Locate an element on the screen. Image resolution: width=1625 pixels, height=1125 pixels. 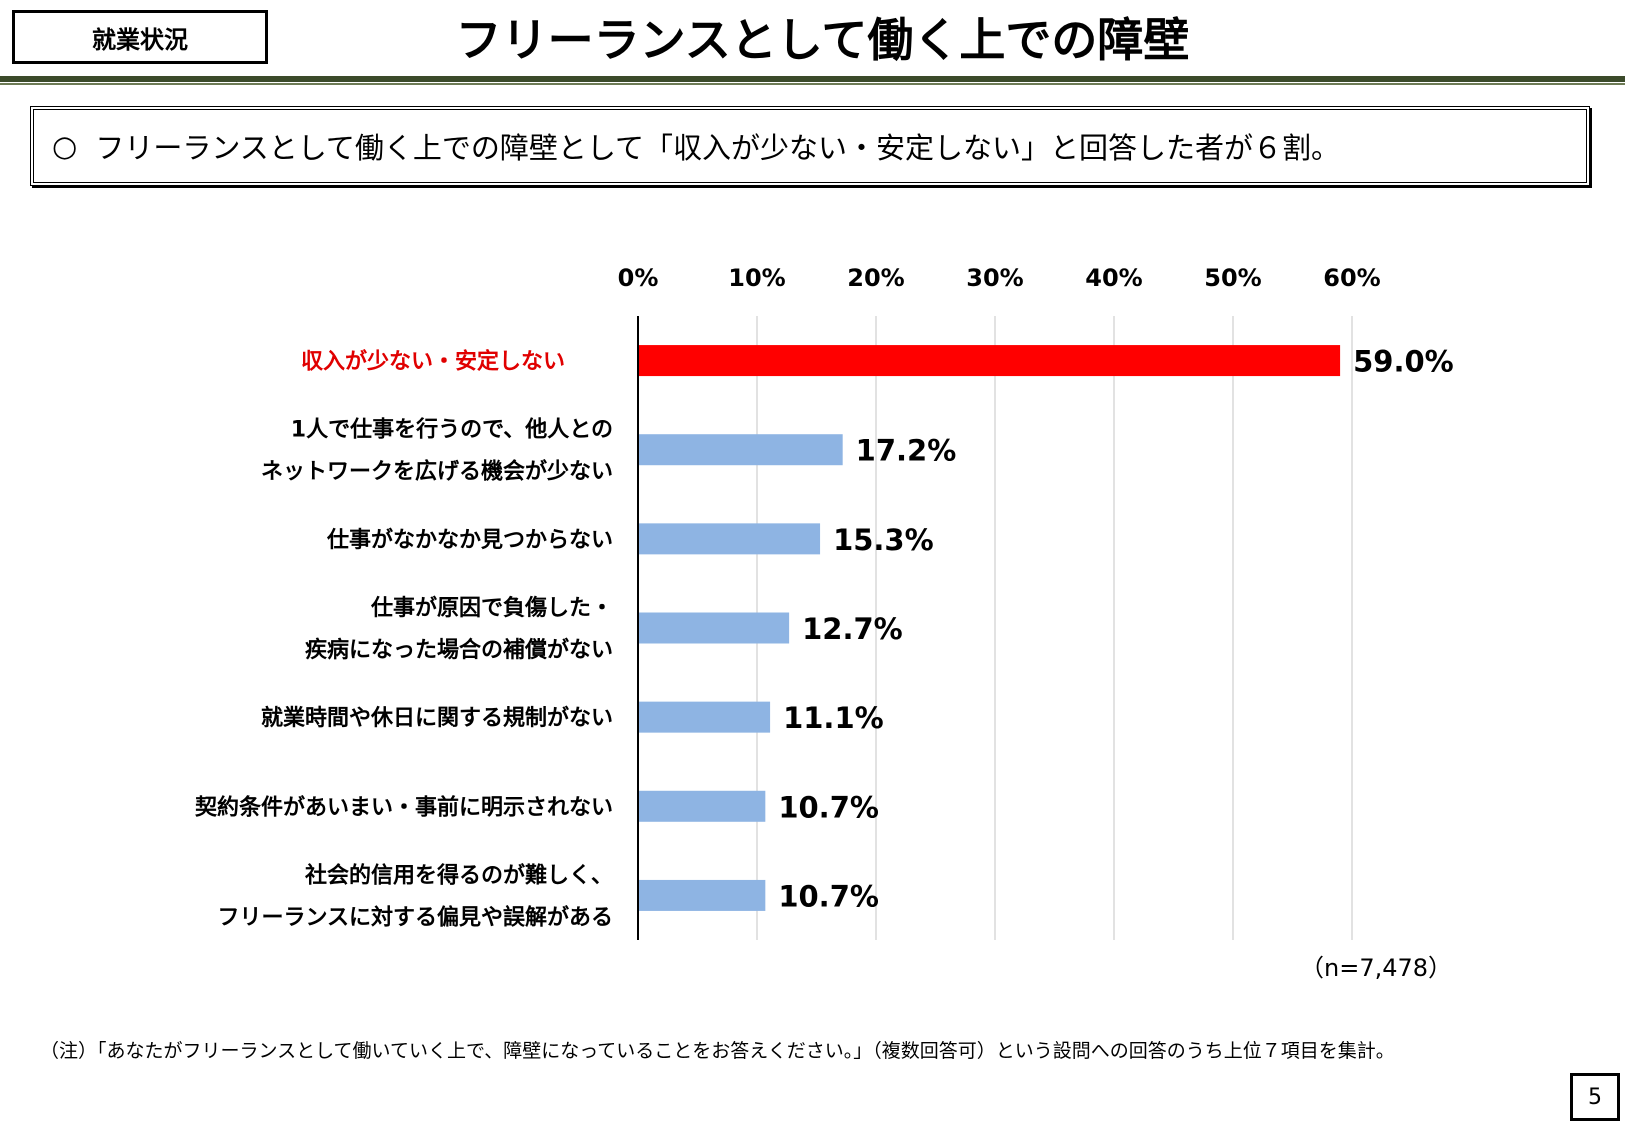
title-divider-thin is located at coordinates (812, 84).